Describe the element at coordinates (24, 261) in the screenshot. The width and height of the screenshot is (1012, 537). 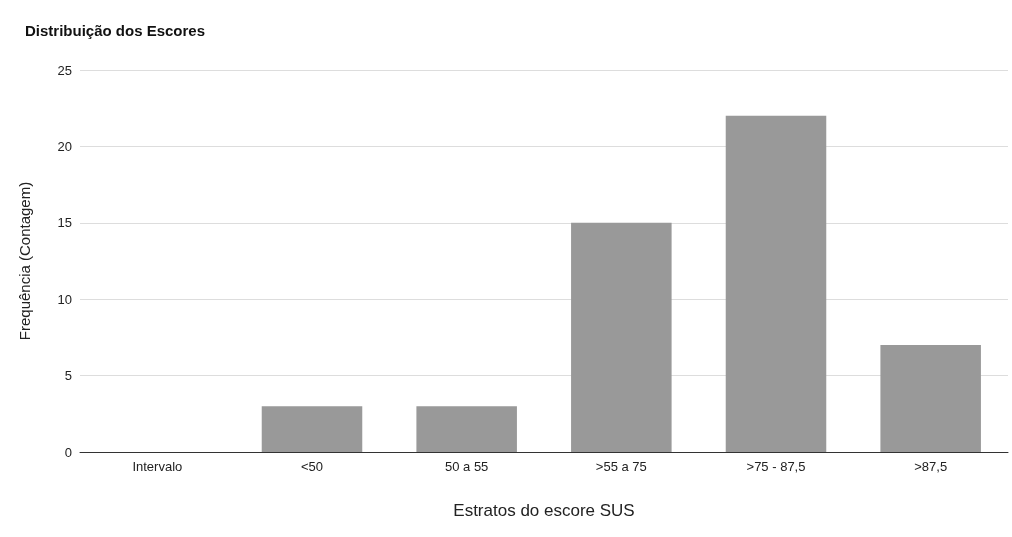
I see `y-axis-title: Frequência (Contagem)` at that location.